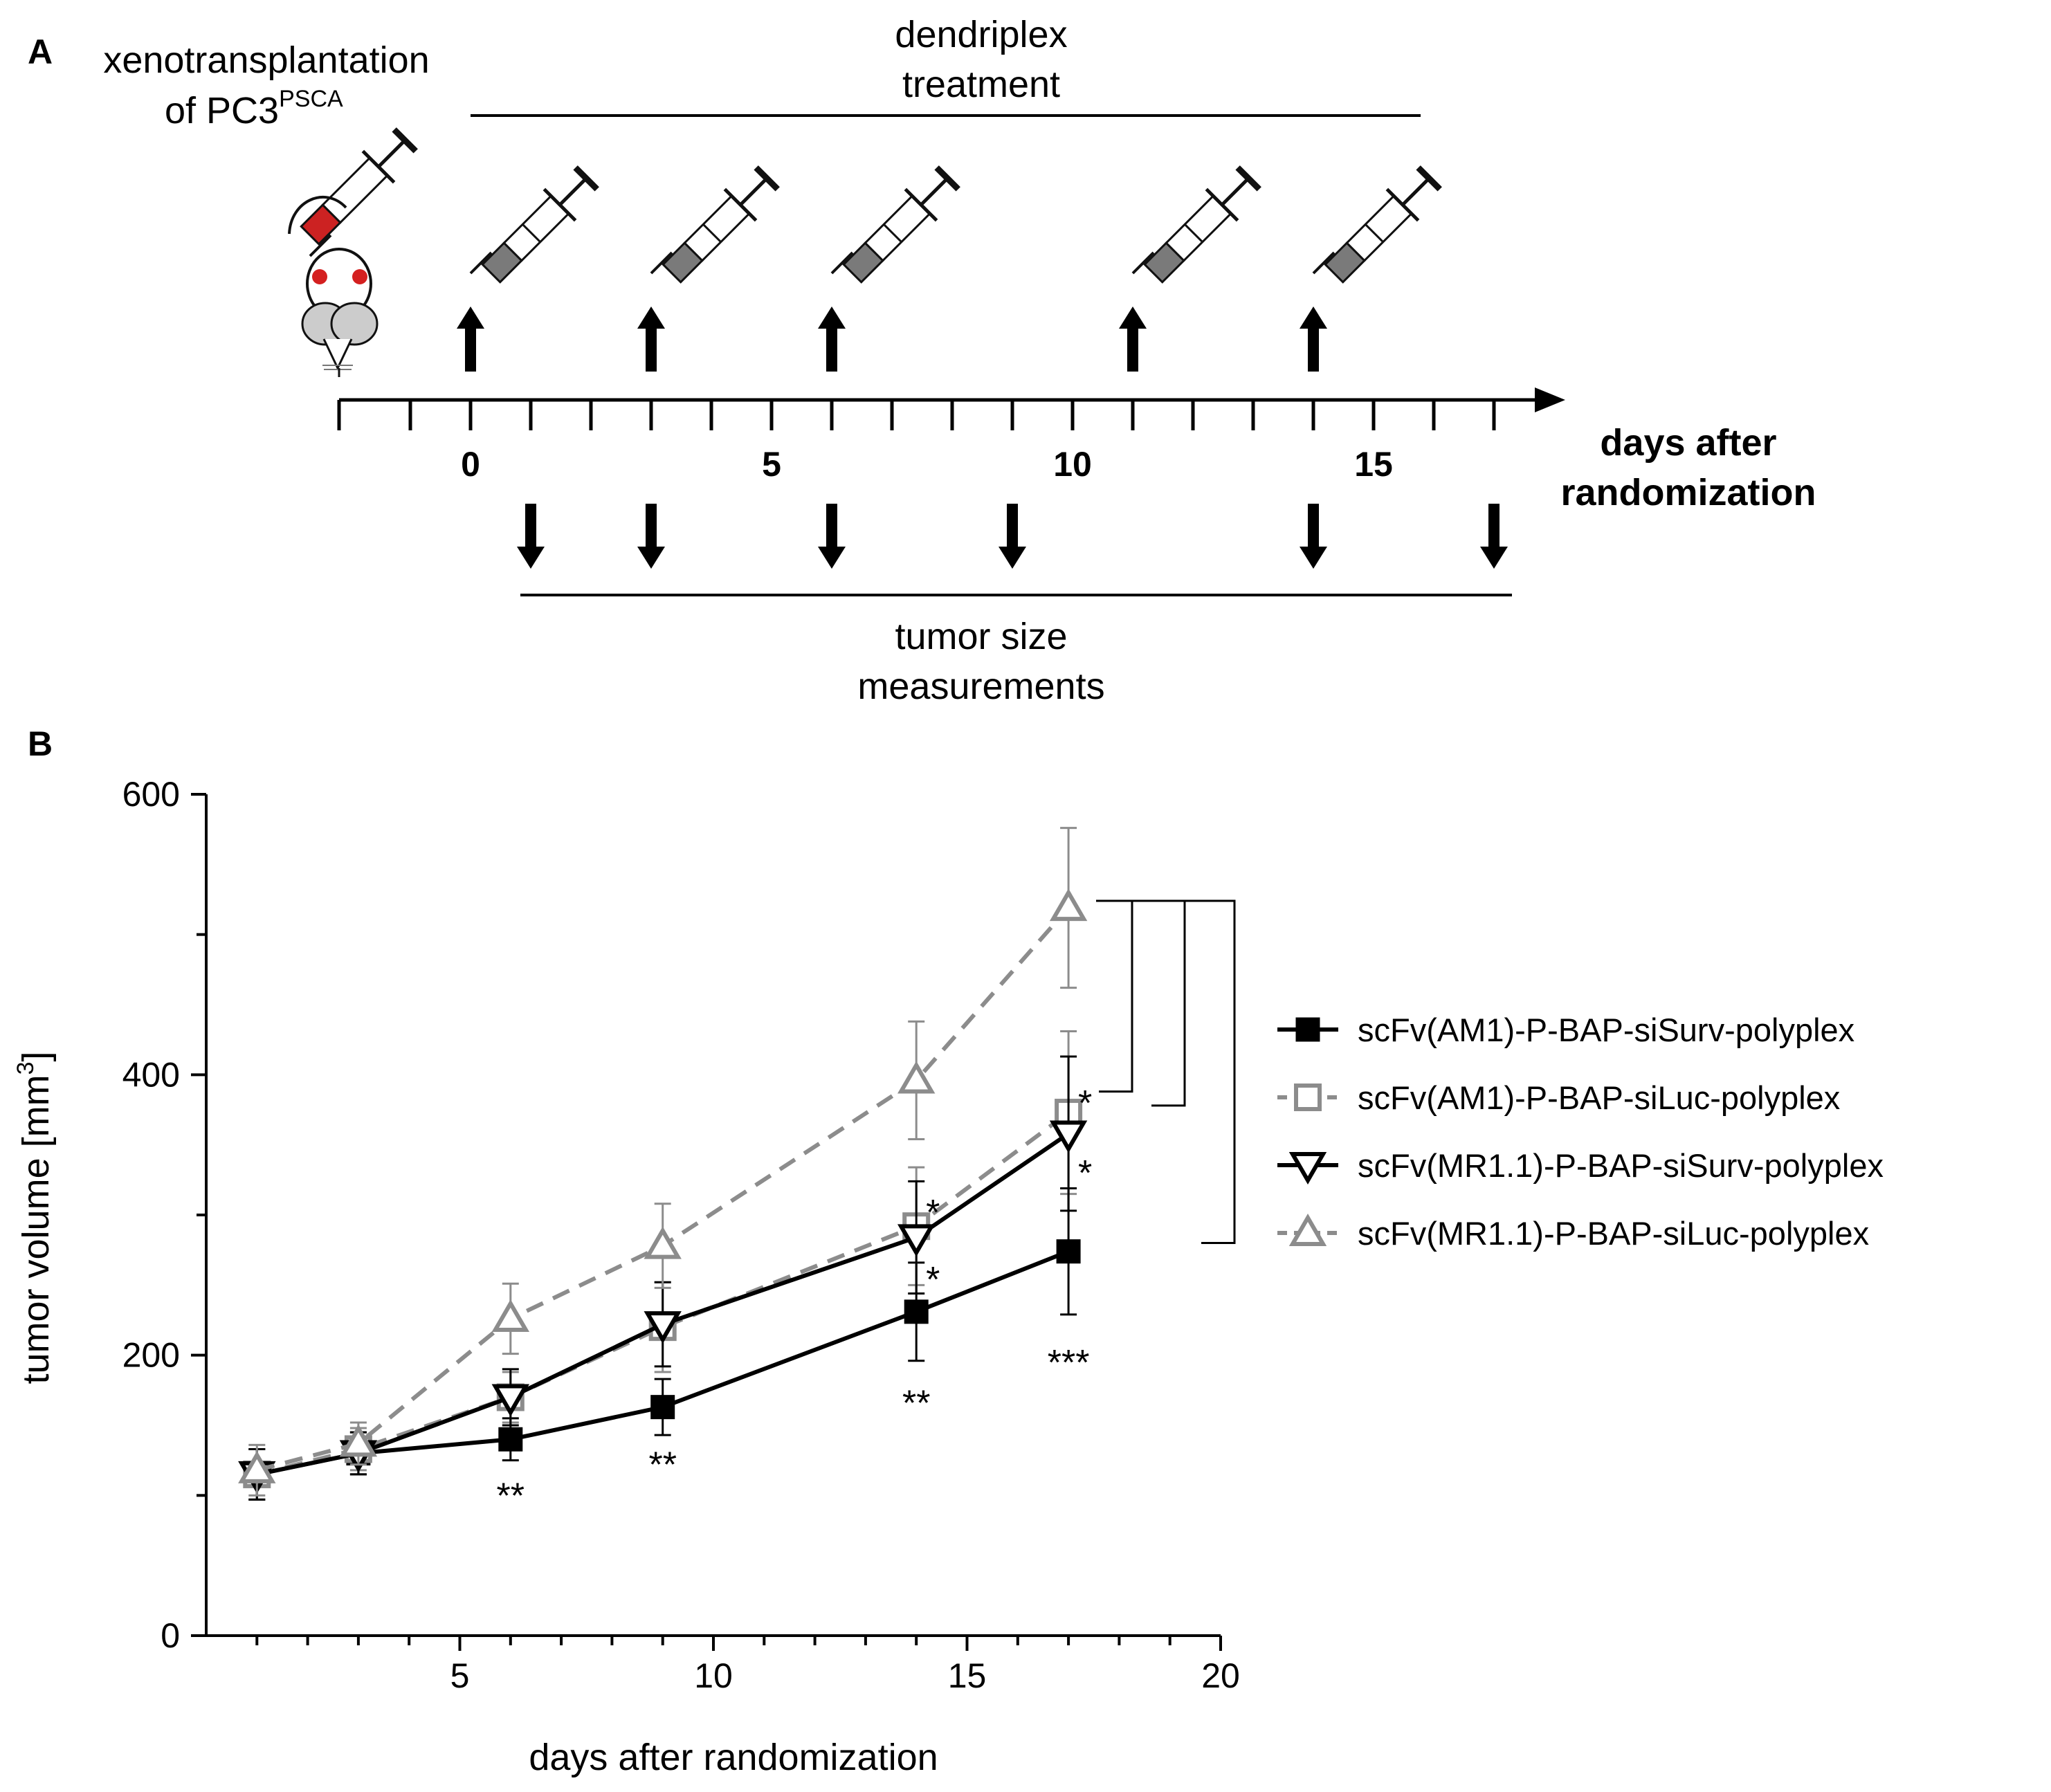 This screenshot has width=2051, height=1792. I want to click on timeline-tick-label: 15, so click(1373, 464).